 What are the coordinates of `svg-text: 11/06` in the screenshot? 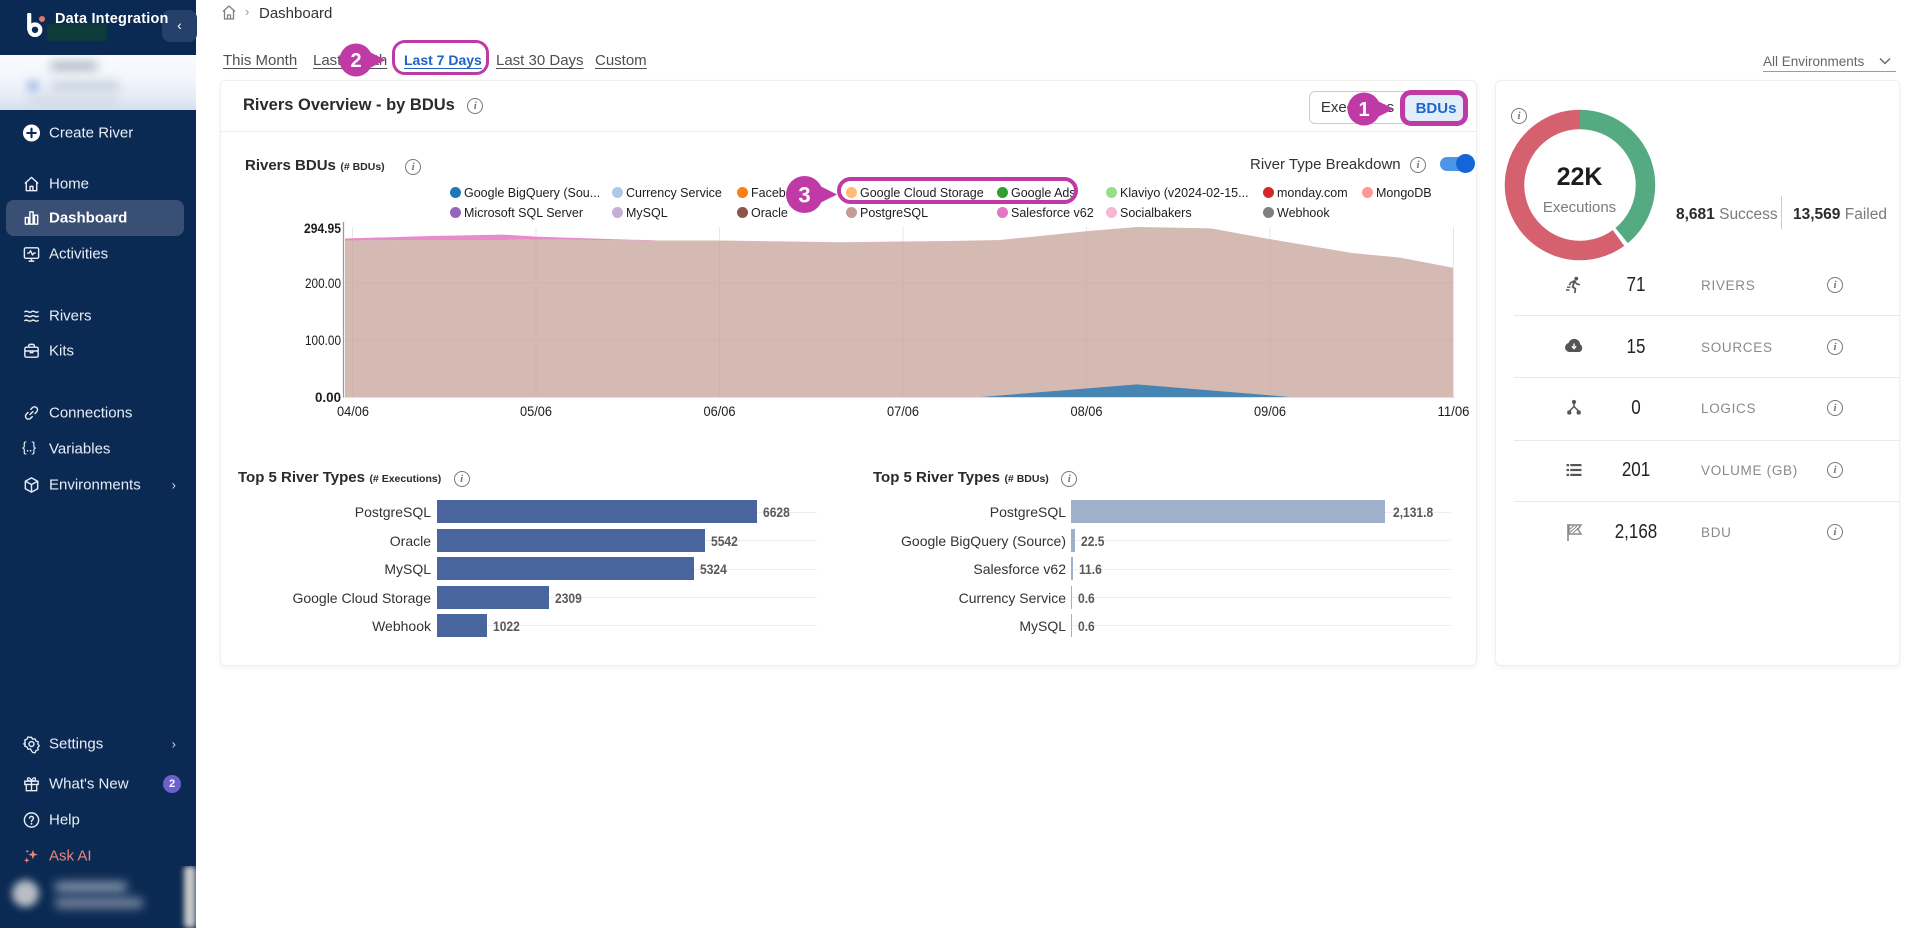 It's located at (1454, 411).